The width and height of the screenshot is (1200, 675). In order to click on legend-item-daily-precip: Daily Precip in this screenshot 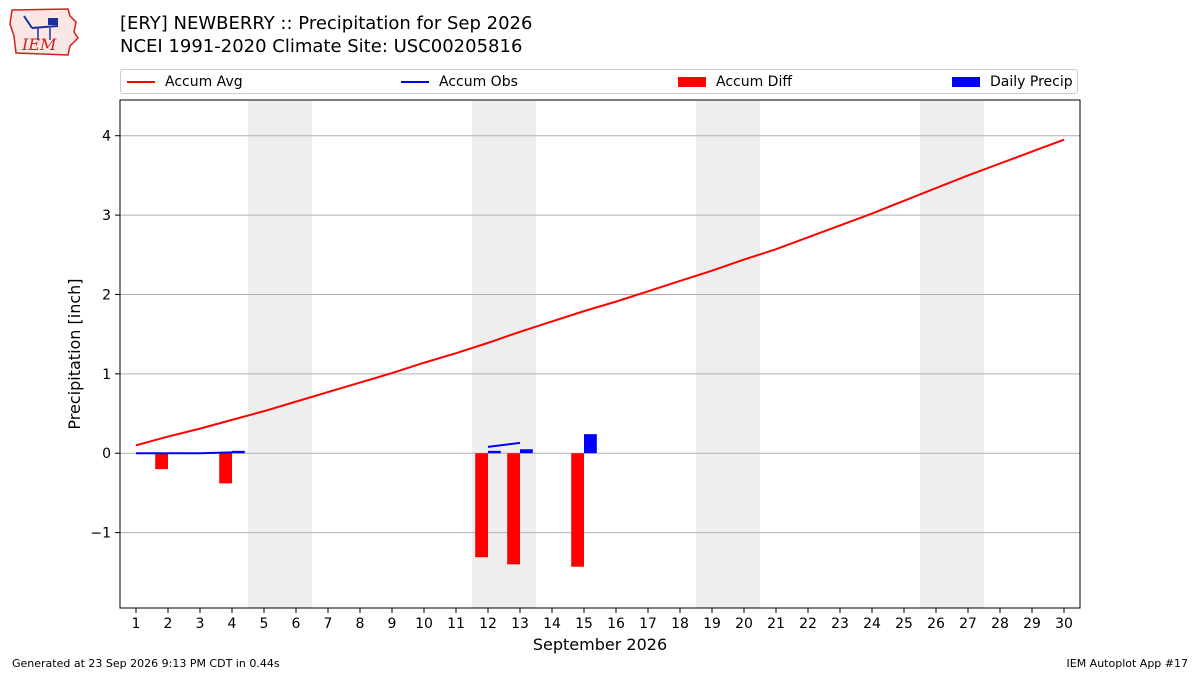, I will do `click(1012, 82)`.